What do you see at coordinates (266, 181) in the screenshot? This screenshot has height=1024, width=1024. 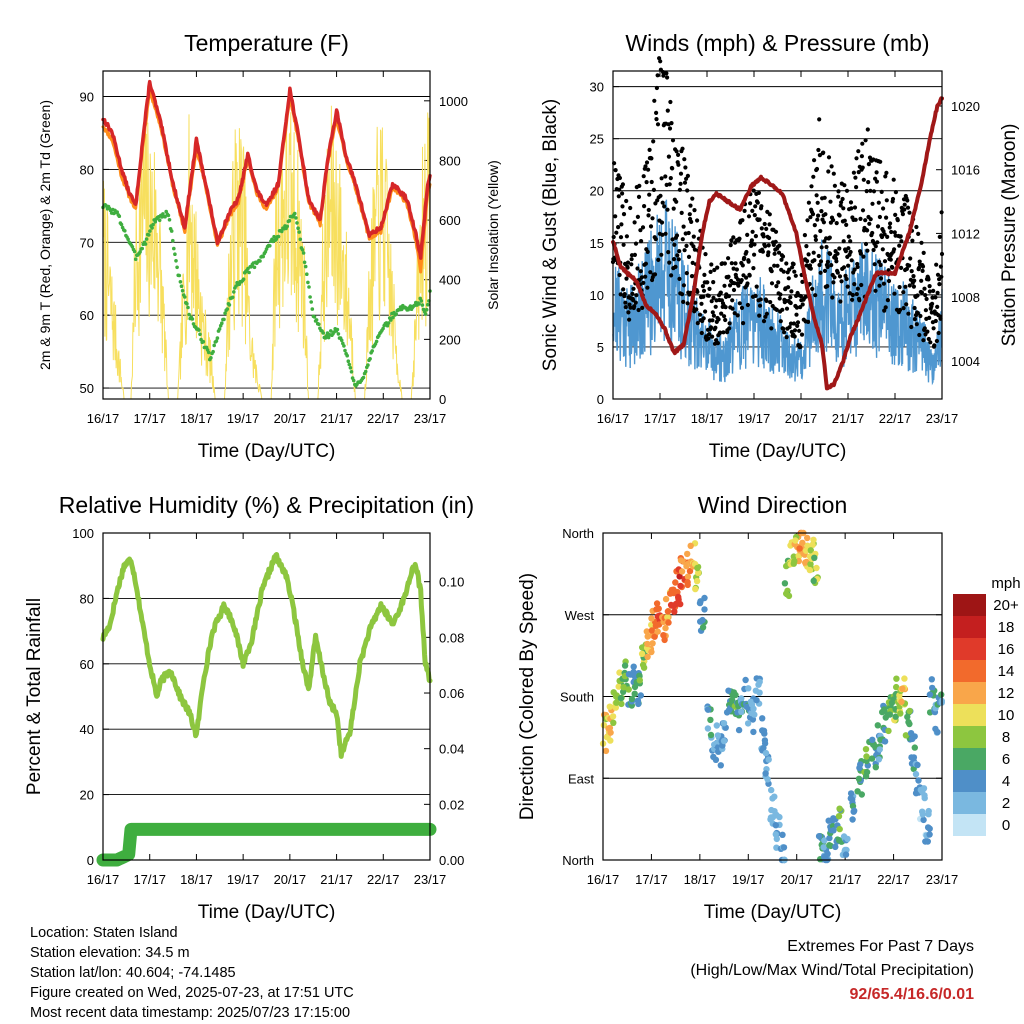 I see `temp-9m-line` at bounding box center [266, 181].